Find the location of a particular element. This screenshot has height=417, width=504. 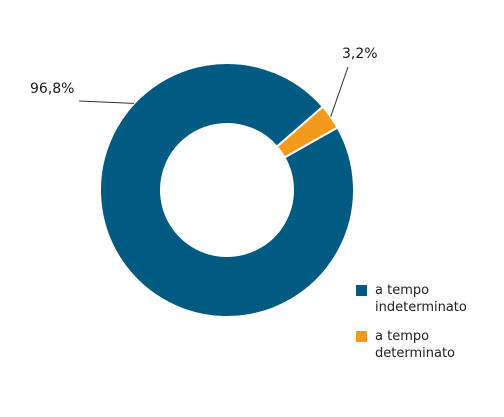

legend-item-determinato: a tempo determinato is located at coordinates (420, 345).